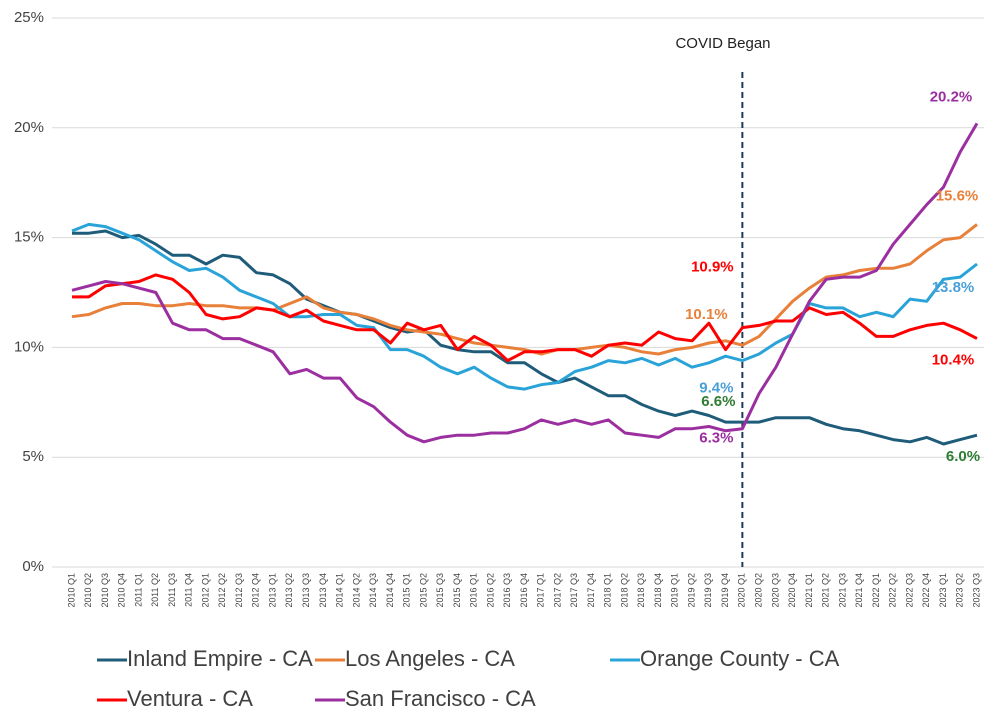 This screenshot has width=984, height=715. Describe the element at coordinates (490, 590) in the screenshot. I see `x-tick-label: 2016 Q2` at that location.